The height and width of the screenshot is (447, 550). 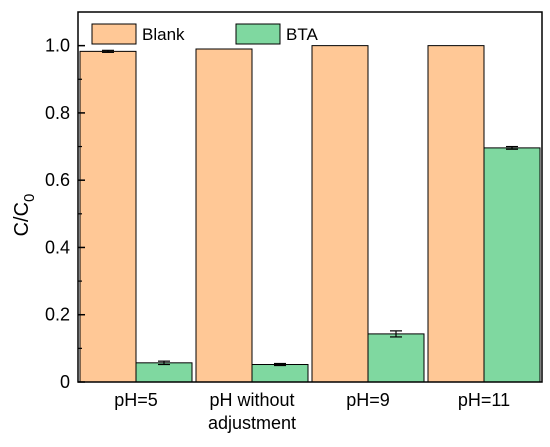 I want to click on x-tick-label-line: pH=9, so click(x=368, y=400).